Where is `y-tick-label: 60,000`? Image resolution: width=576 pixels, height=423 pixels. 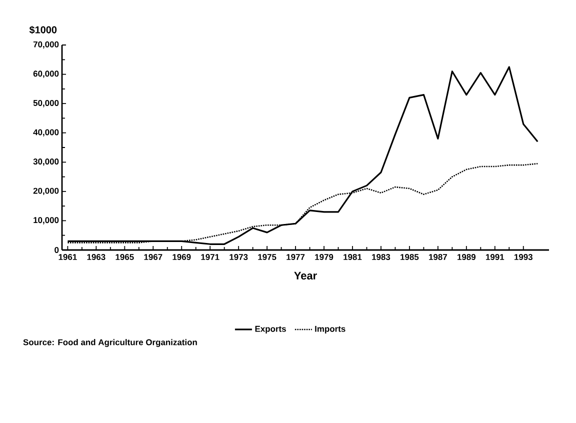
y-tick-label: 60,000 is located at coordinates (46, 74).